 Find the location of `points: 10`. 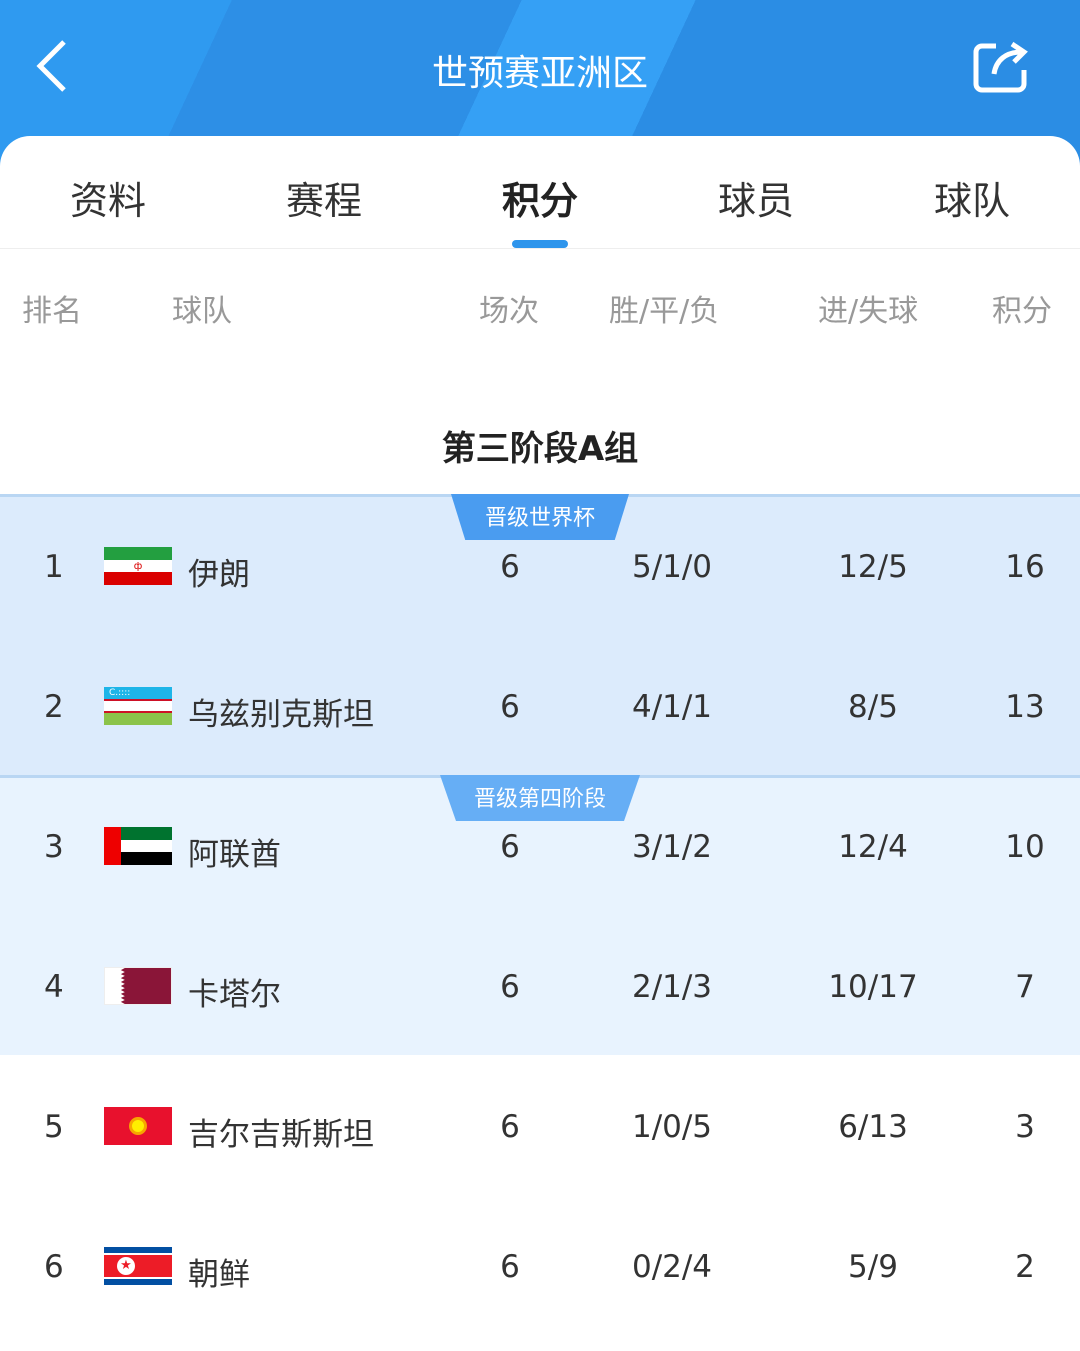

points: 10 is located at coordinates (1025, 847).